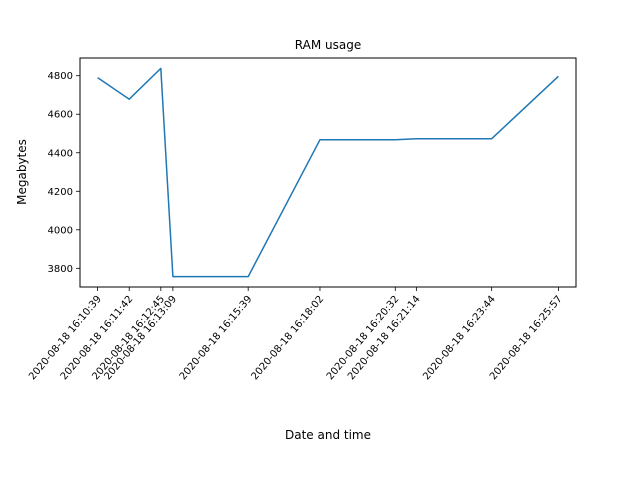 The image size is (640, 480). I want to click on x-tick-label: 2020-08-18 16:15:39, so click(216, 338).